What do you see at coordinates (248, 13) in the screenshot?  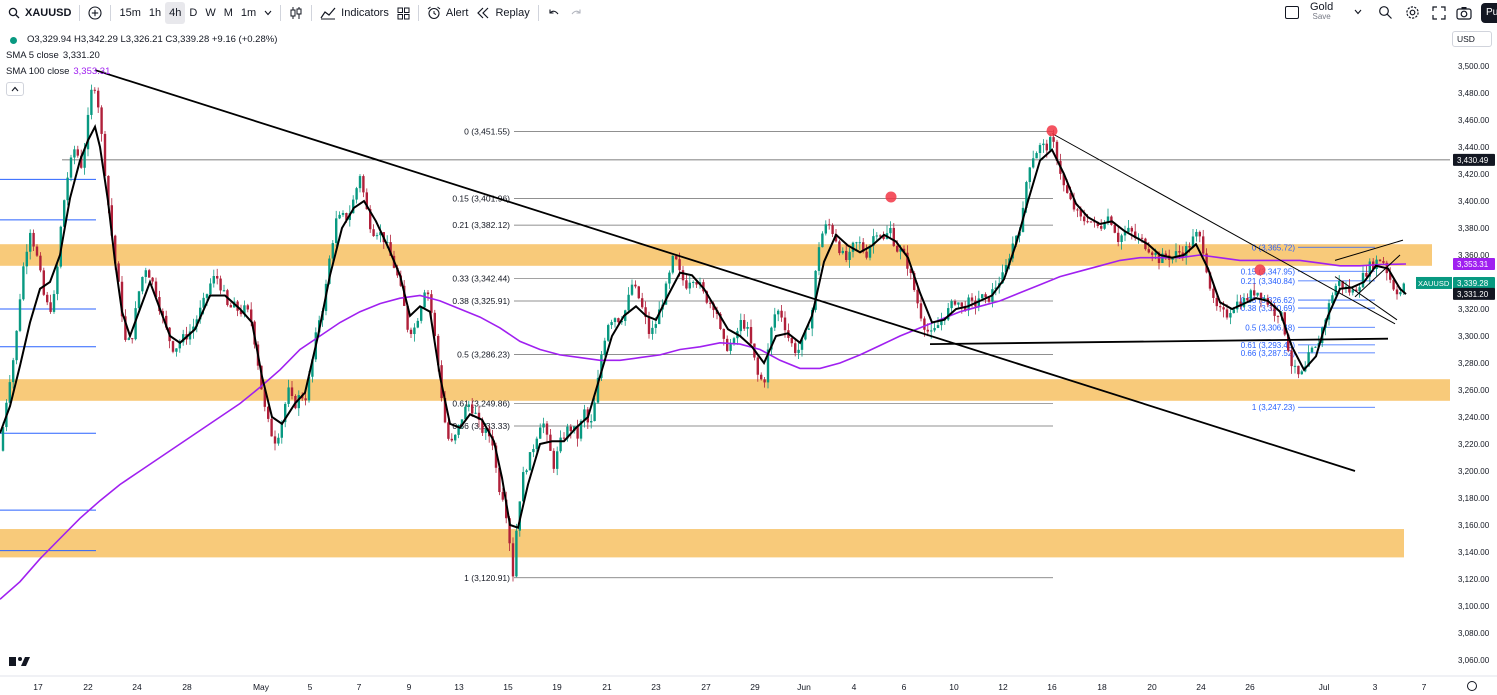 I see `timeframe-1m: 1m` at bounding box center [248, 13].